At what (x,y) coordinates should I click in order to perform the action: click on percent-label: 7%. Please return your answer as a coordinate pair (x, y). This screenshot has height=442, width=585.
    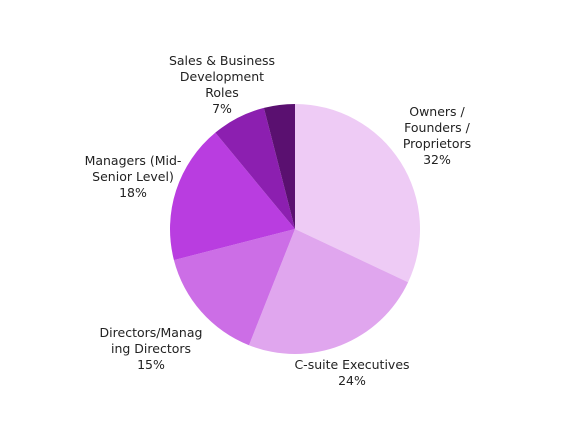
    Looking at the image, I should click on (222, 108).